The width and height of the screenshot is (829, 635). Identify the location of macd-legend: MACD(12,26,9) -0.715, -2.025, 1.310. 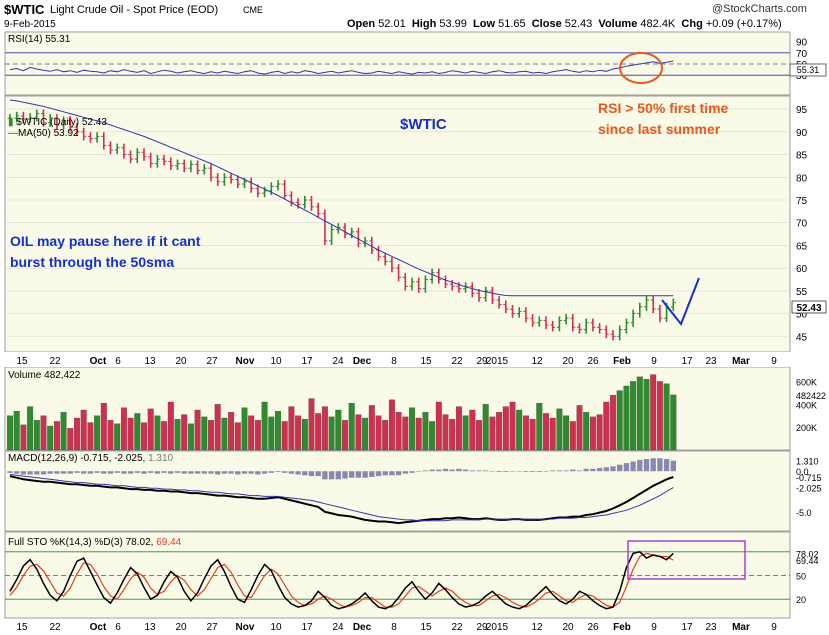
(91, 458).